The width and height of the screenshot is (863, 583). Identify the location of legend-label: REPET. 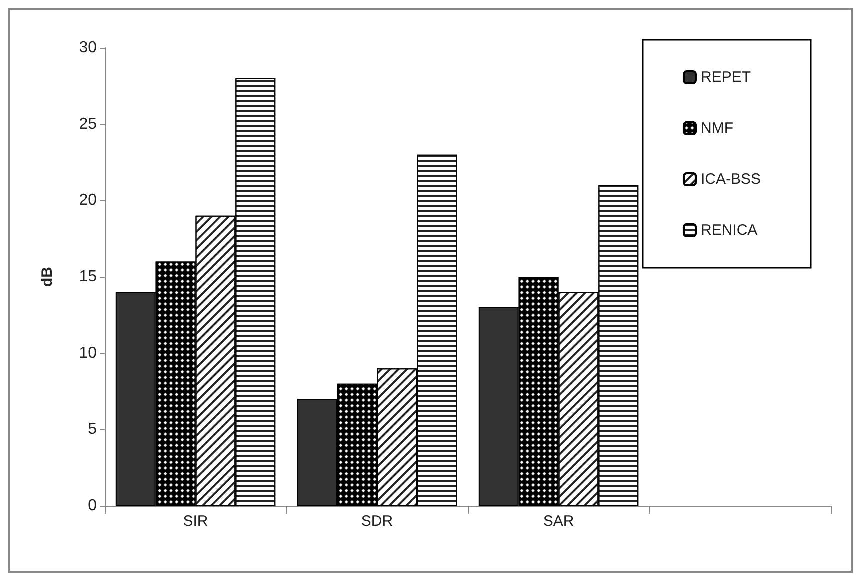
(725, 77).